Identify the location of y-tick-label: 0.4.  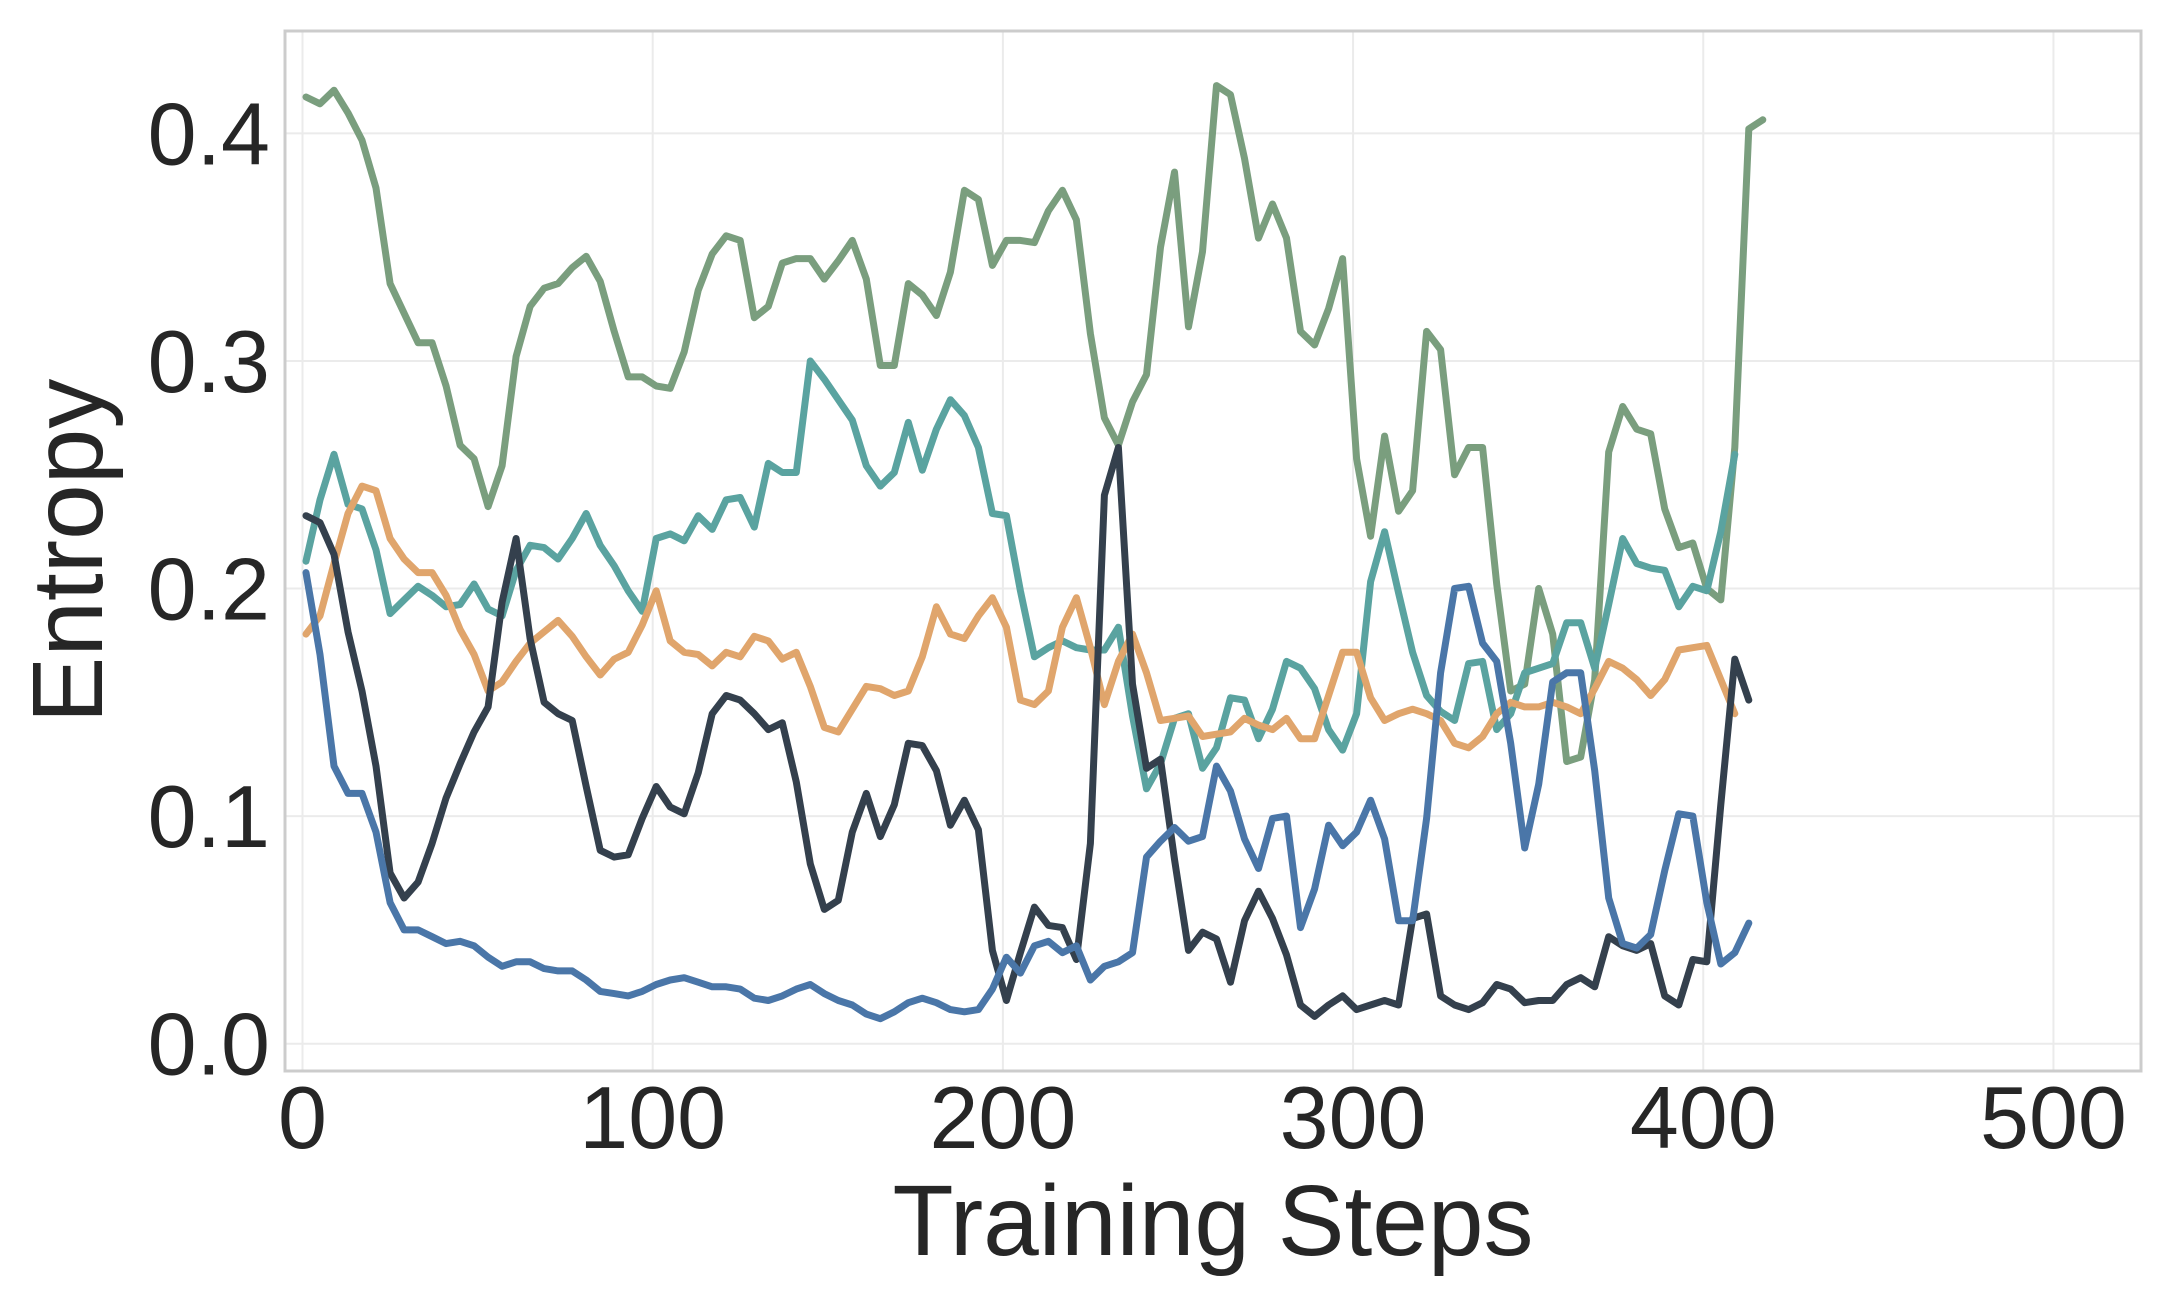
(209, 133).